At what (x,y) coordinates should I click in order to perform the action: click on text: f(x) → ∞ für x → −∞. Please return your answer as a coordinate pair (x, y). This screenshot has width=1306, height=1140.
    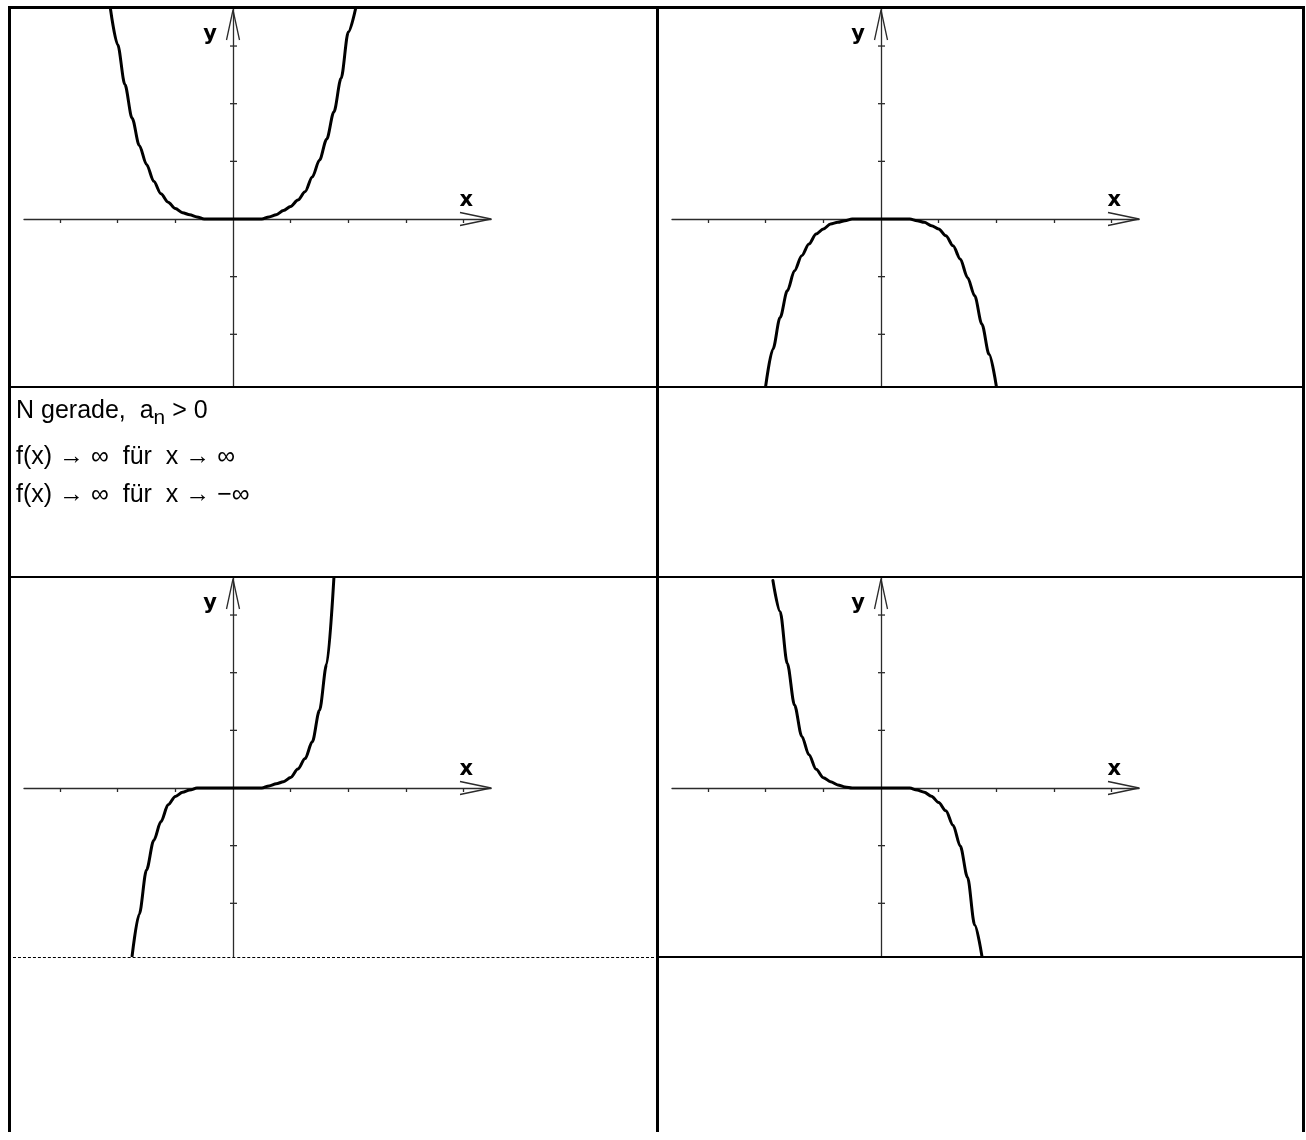
    Looking at the image, I should click on (133, 493).